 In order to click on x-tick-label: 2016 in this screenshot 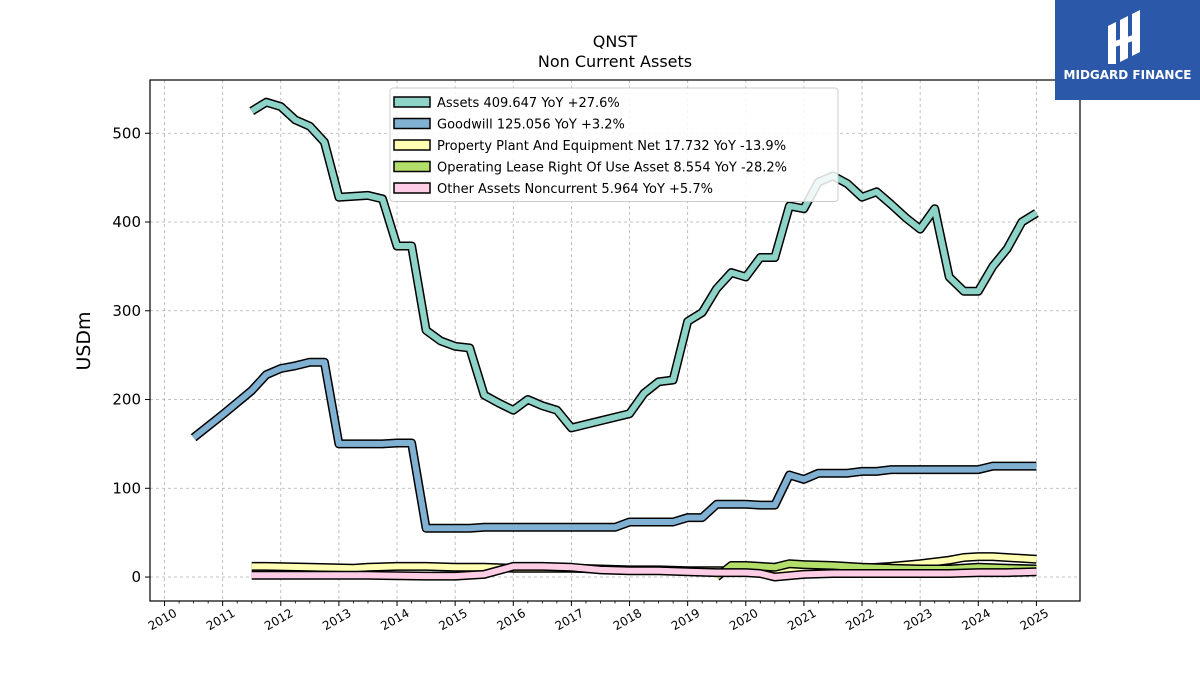, I will do `click(511, 619)`.